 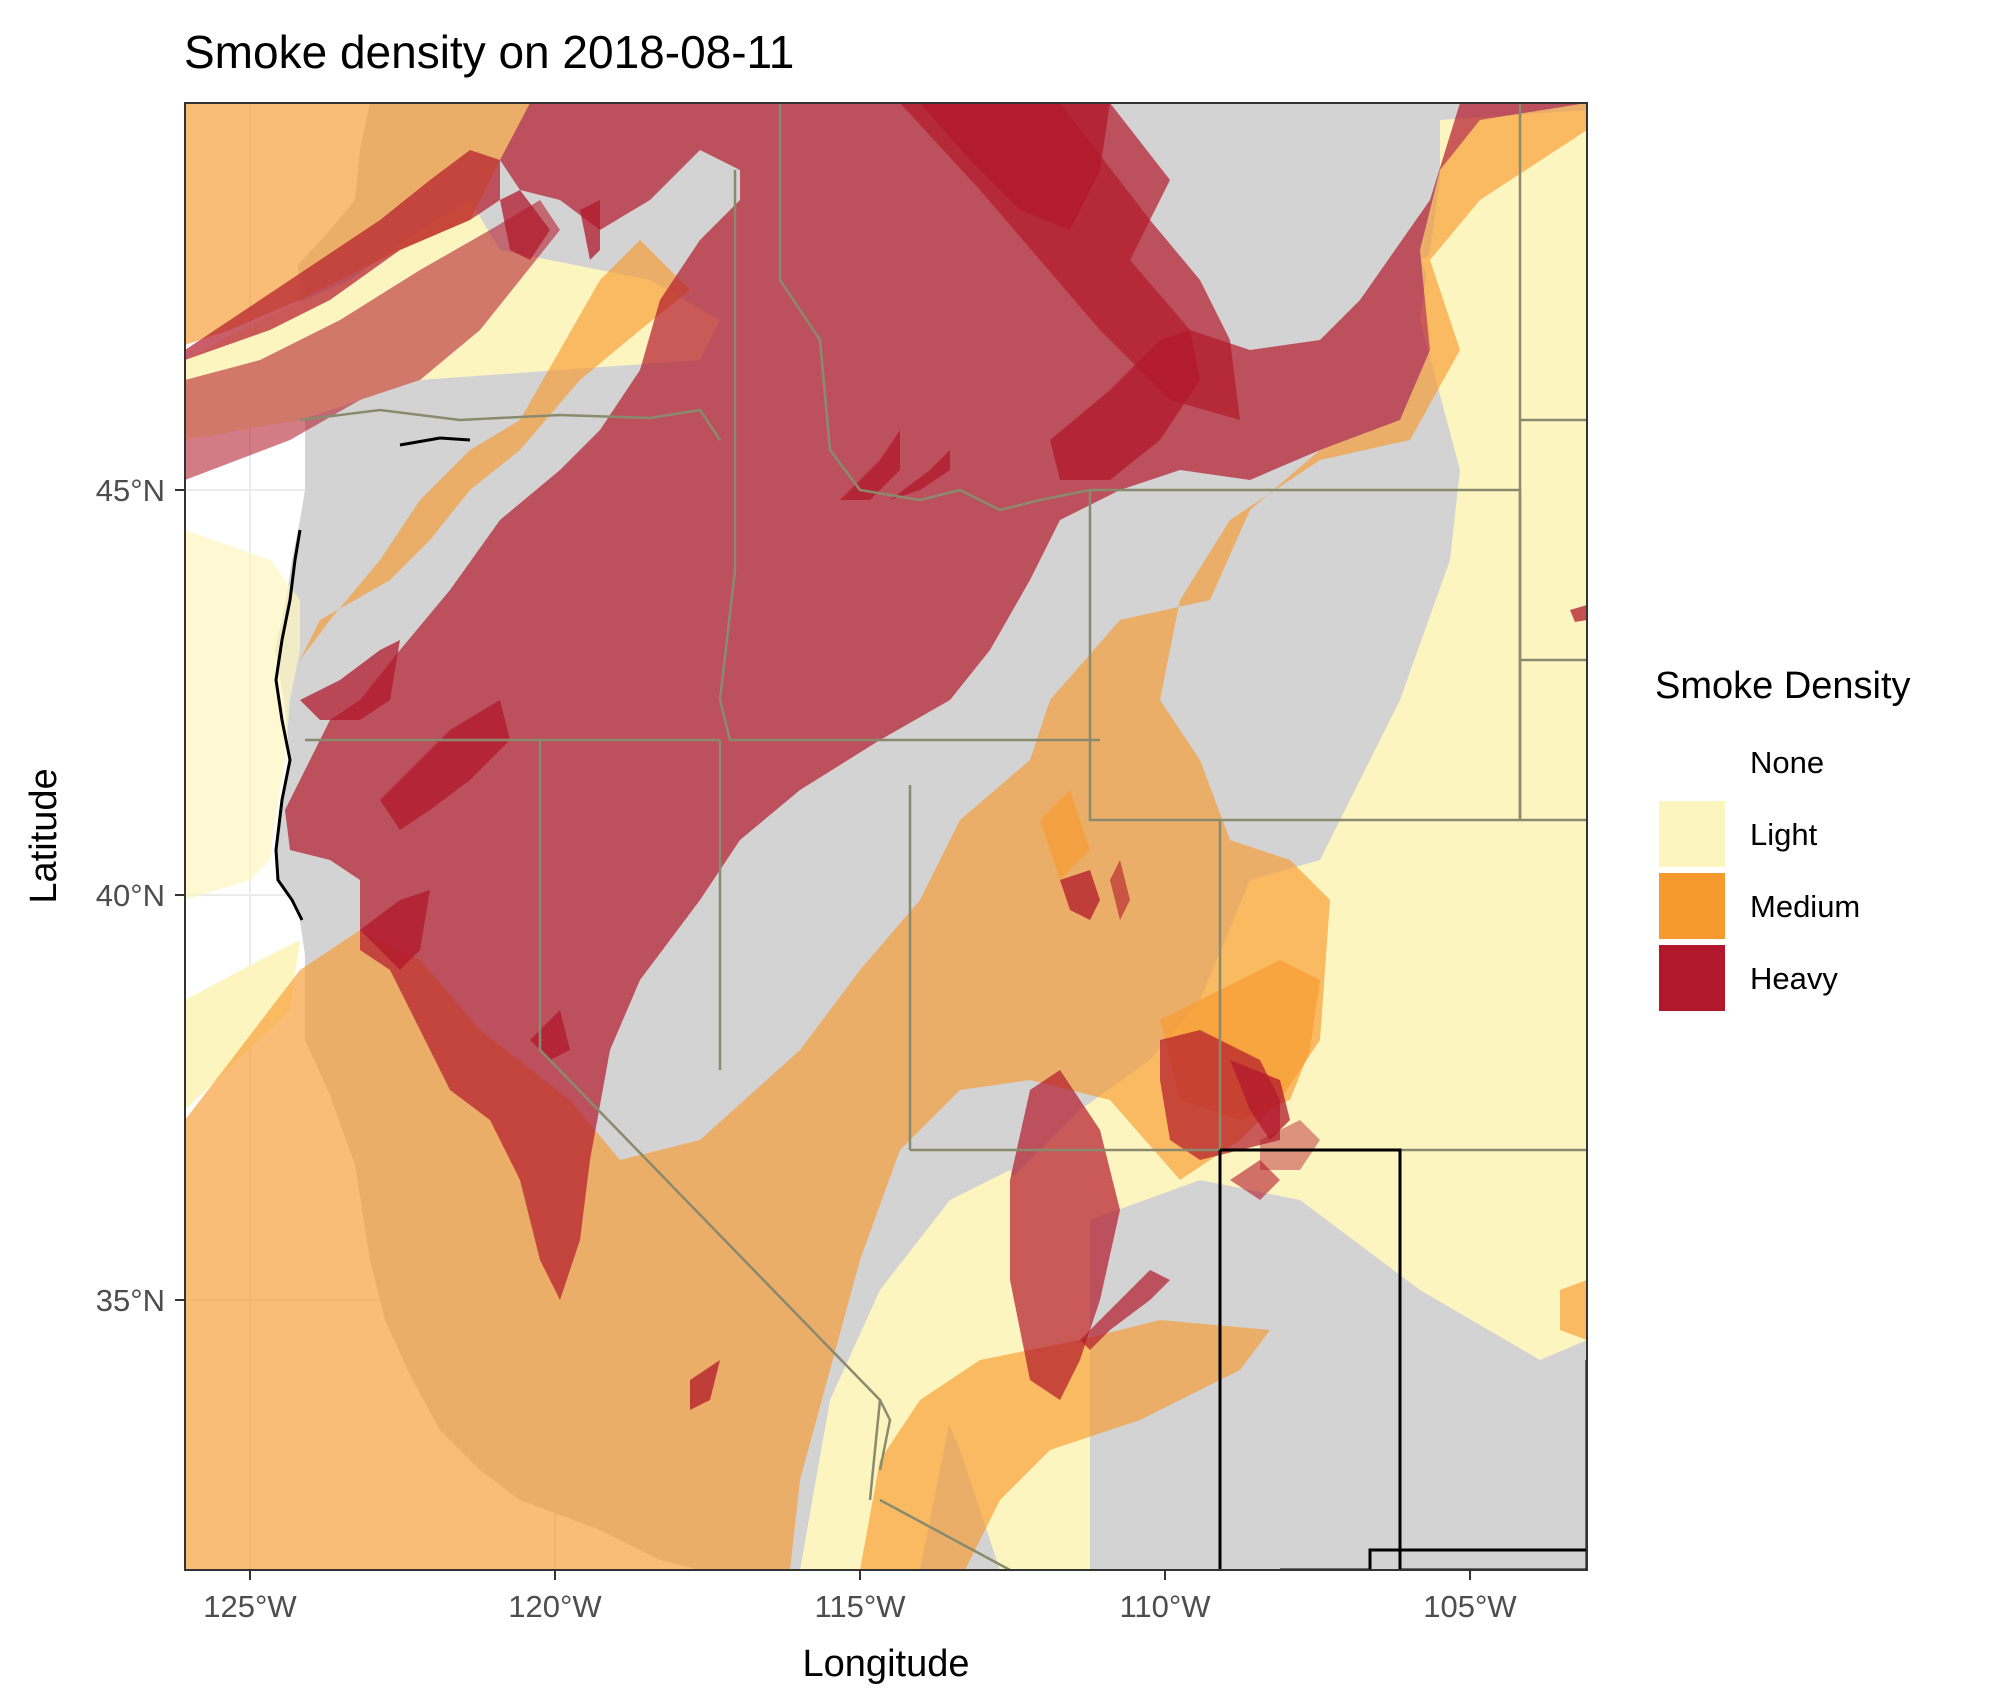 What do you see at coordinates (44, 835) in the screenshot?
I see `y-axis-title: Latitude` at bounding box center [44, 835].